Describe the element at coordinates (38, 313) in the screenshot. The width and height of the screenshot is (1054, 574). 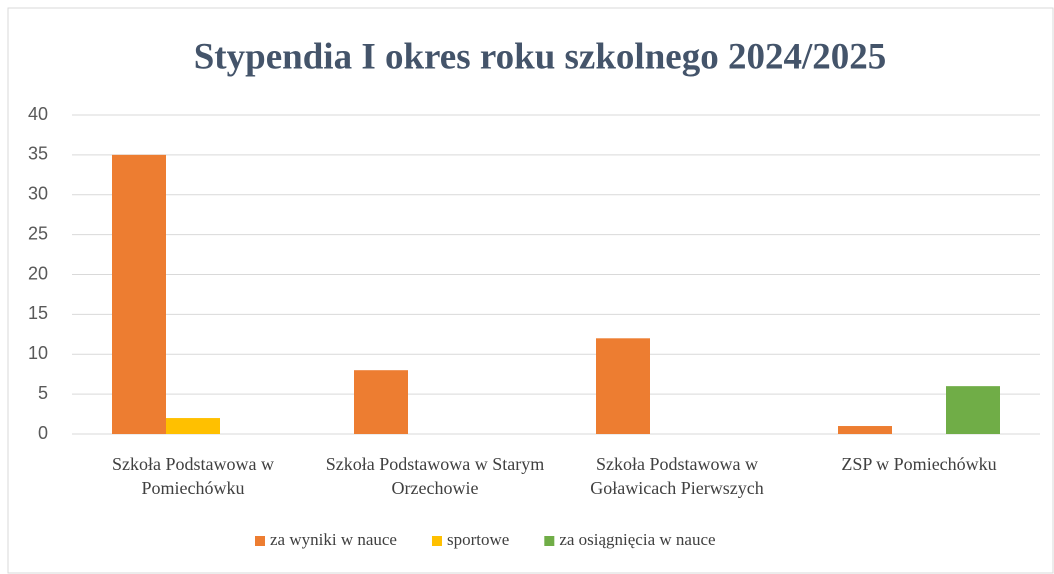
I see `y-tick-label: 15` at that location.